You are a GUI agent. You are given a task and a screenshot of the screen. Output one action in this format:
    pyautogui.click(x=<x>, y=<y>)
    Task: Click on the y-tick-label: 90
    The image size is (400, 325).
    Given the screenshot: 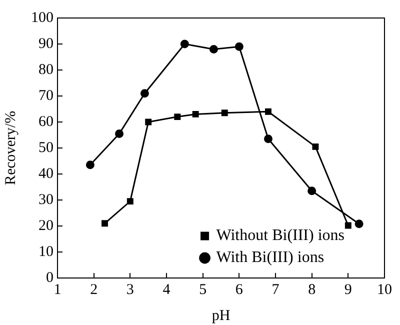 What is the action you would take?
    pyautogui.click(x=46, y=44)
    